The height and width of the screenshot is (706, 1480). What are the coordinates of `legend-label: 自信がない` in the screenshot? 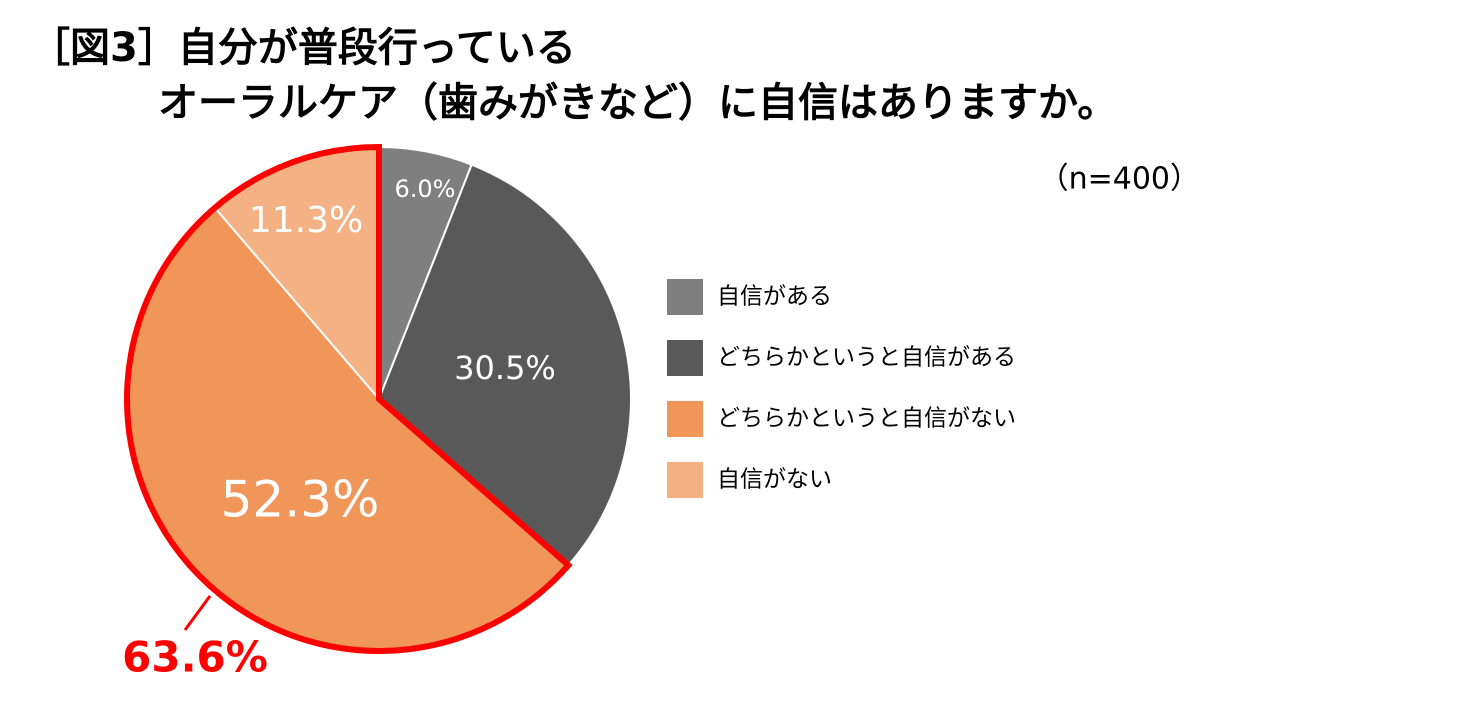 It's located at (774, 480).